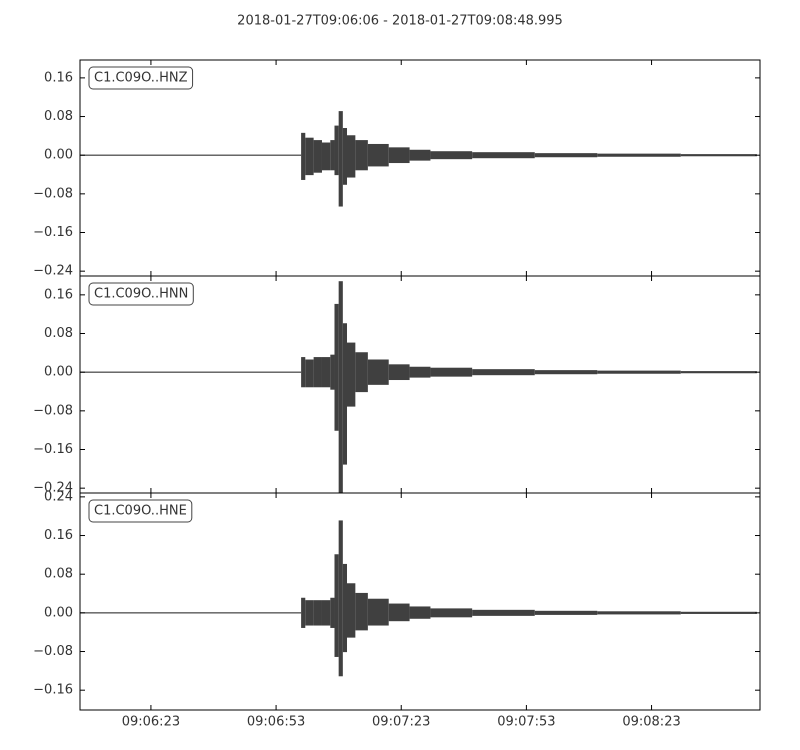 The height and width of the screenshot is (750, 800). What do you see at coordinates (401, 722) in the screenshot?
I see `x-tick-label: 09:07:23` at bounding box center [401, 722].